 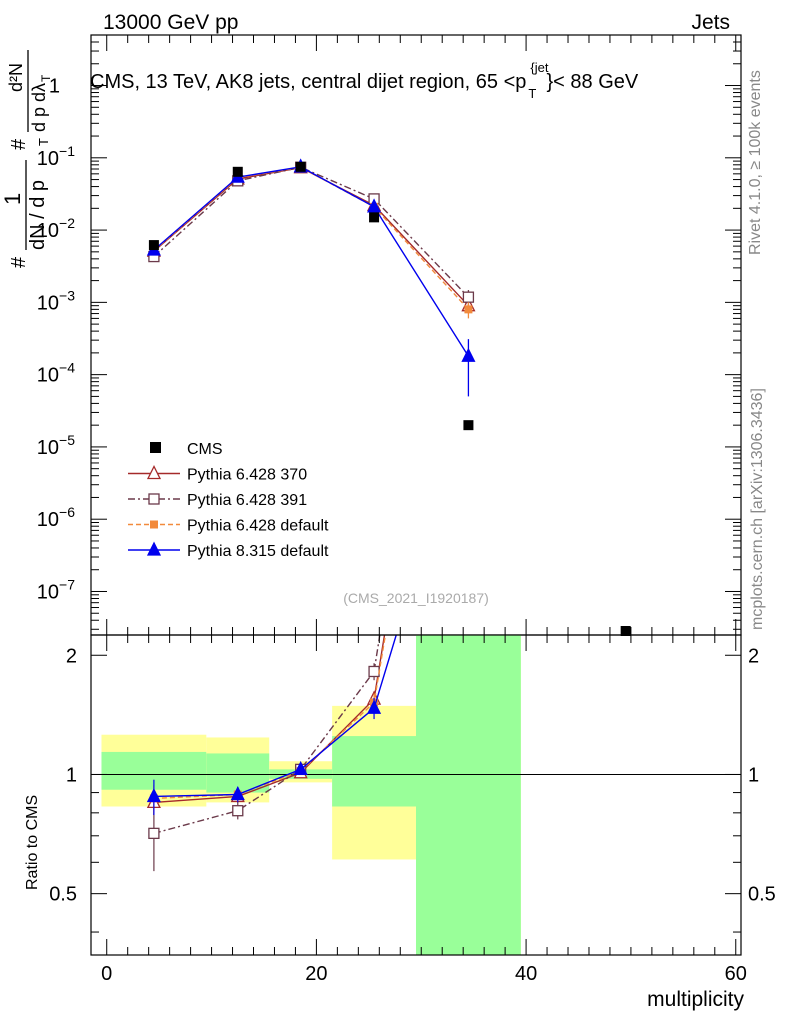 I want to click on y-tick-label: 10⁻⁶, so click(x=56, y=517).